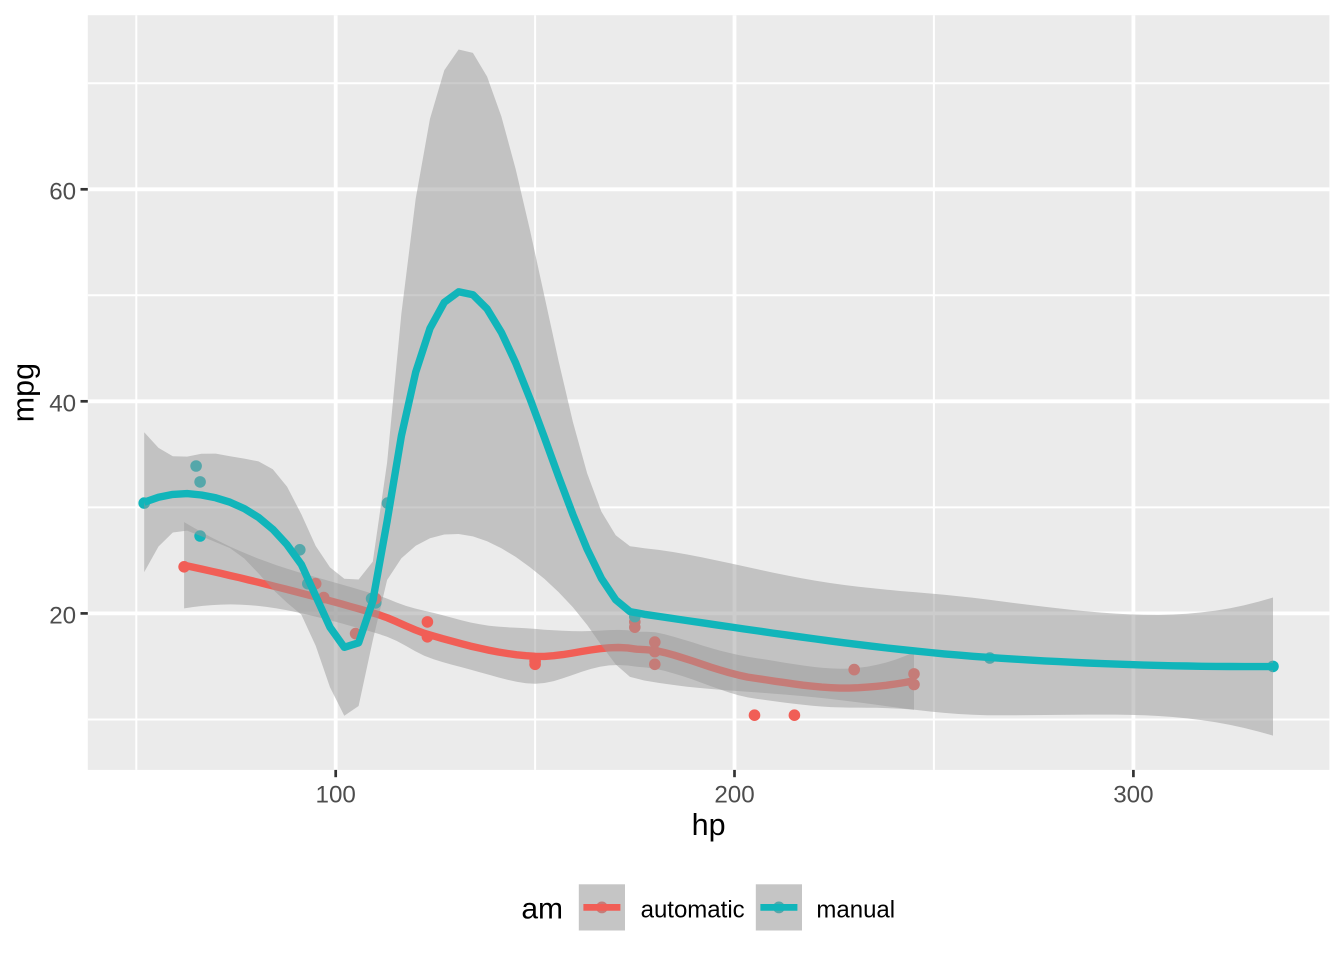 Image resolution: width=1344 pixels, height=960 pixels. What do you see at coordinates (336, 795) in the screenshot?
I see `svg-text: 100` at bounding box center [336, 795].